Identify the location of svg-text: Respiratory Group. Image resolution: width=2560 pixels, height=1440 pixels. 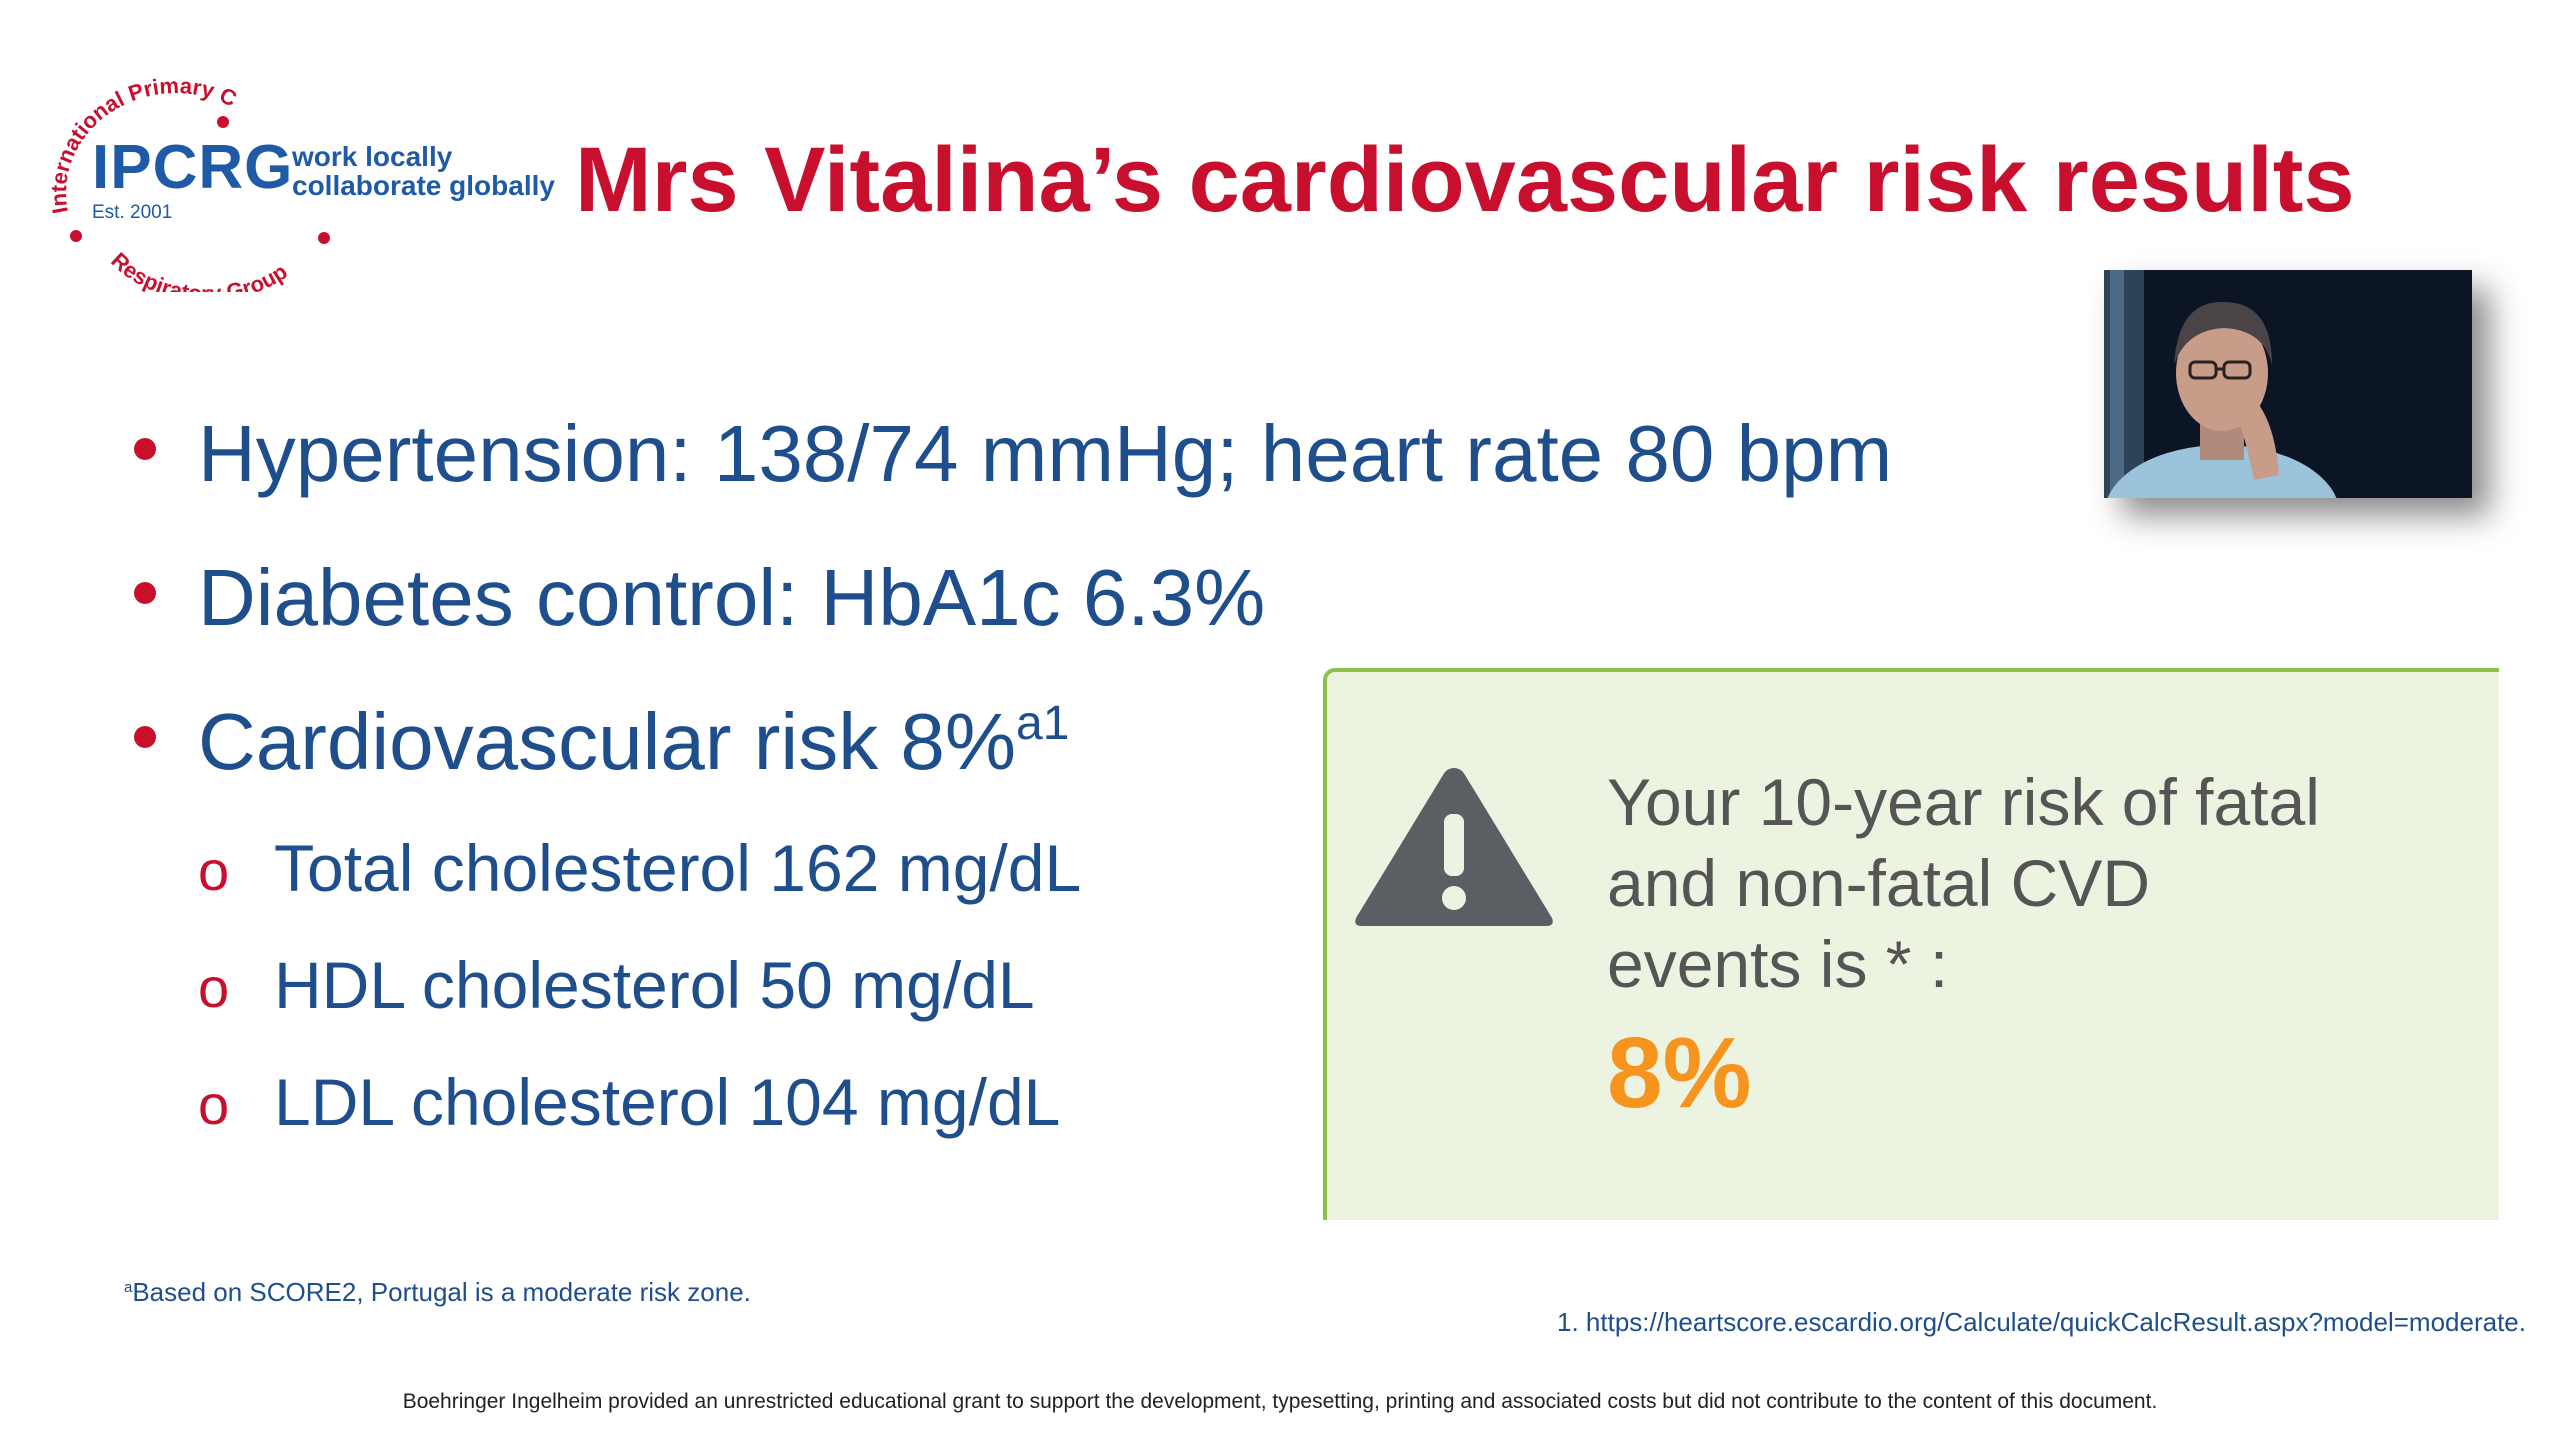
(198, 269).